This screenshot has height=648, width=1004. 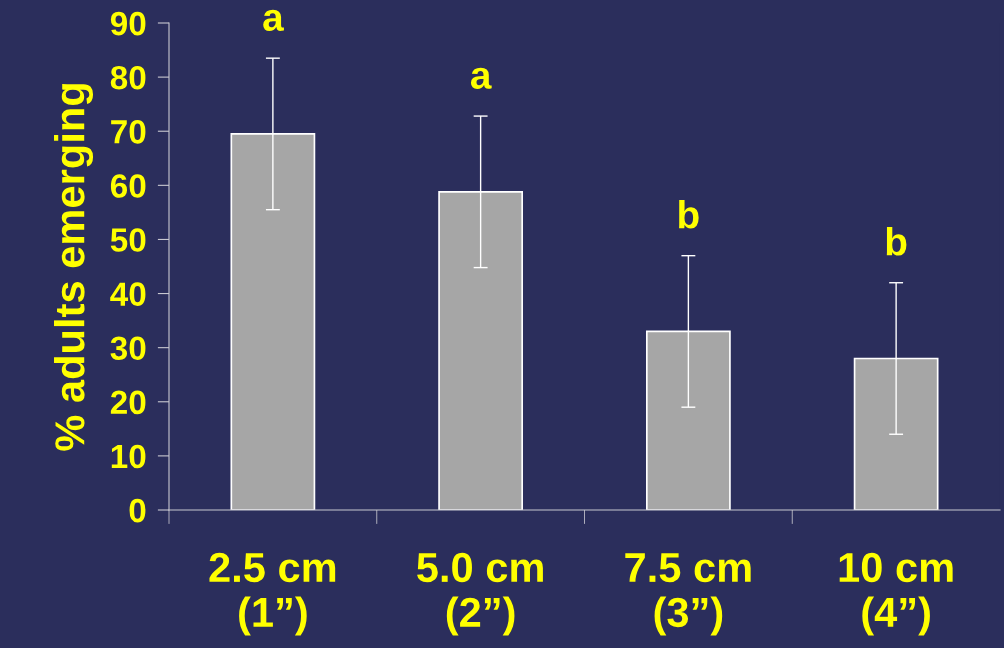 I want to click on x-tick-label: 10 cm (4”), so click(x=896, y=594).